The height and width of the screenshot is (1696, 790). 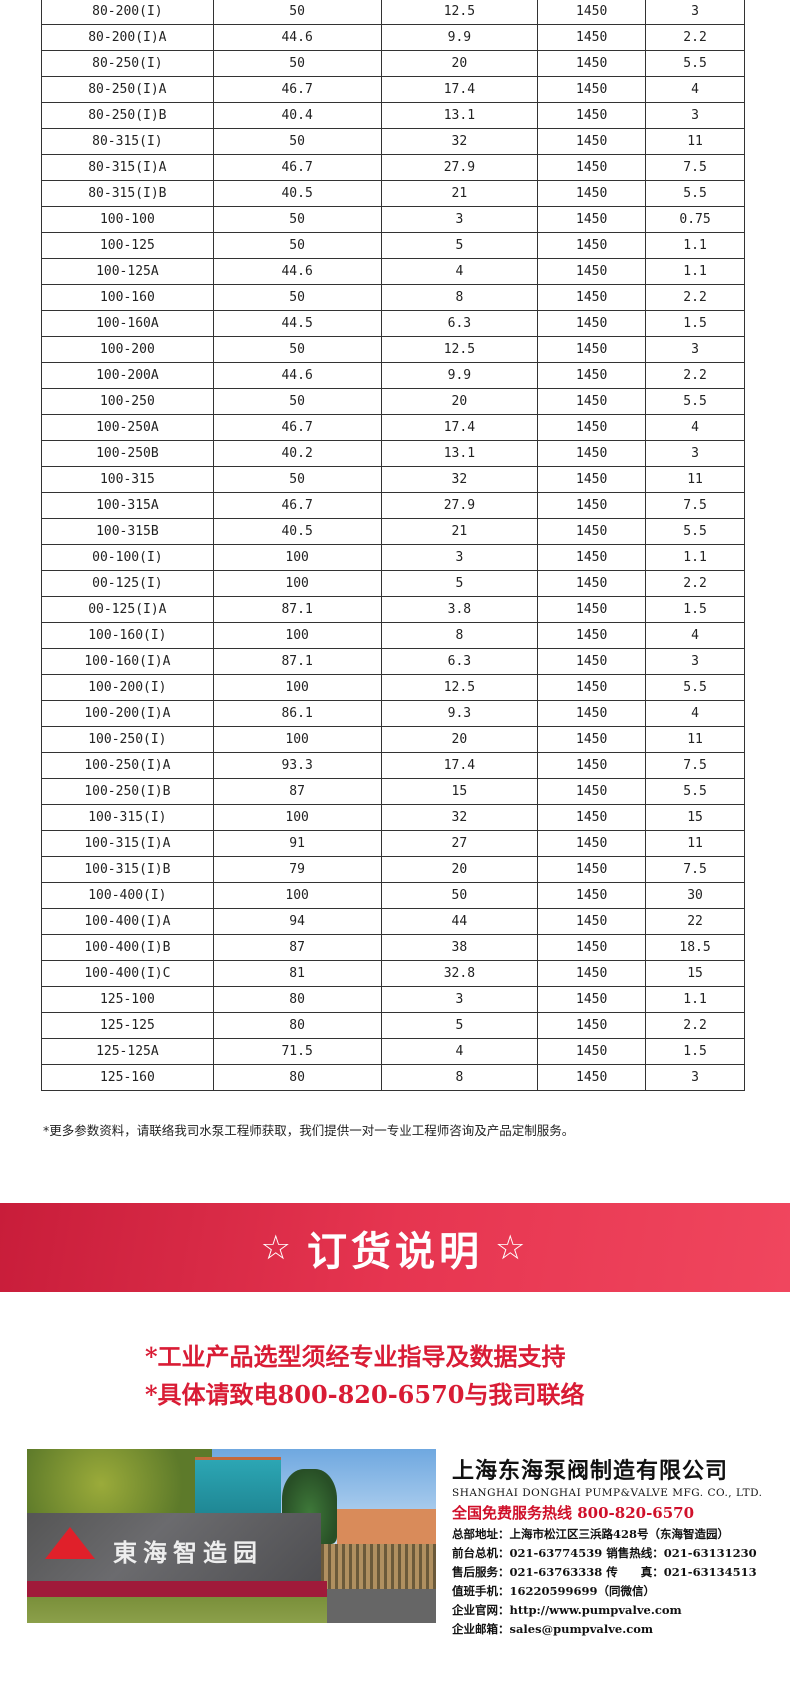 I want to click on table-row: 100-400(I)A 94 44 1450 22, so click(x=393, y=921).